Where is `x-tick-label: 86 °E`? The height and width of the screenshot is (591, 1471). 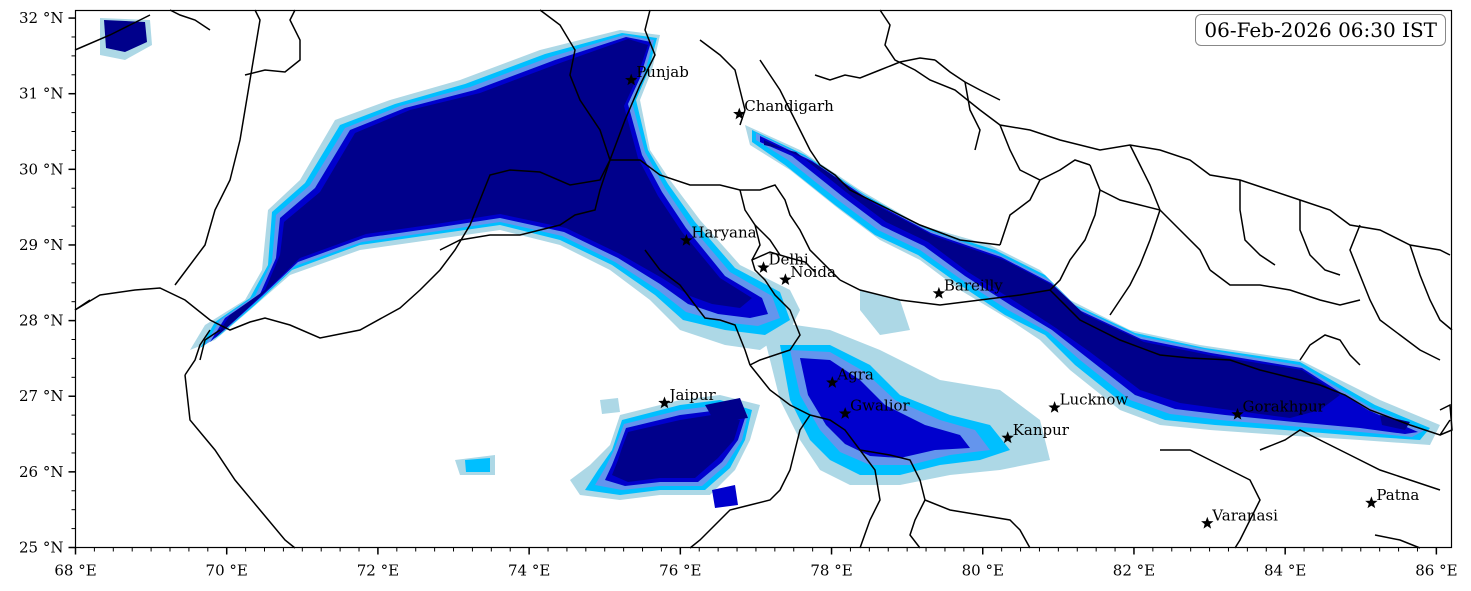 x-tick-label: 86 °E is located at coordinates (1436, 571).